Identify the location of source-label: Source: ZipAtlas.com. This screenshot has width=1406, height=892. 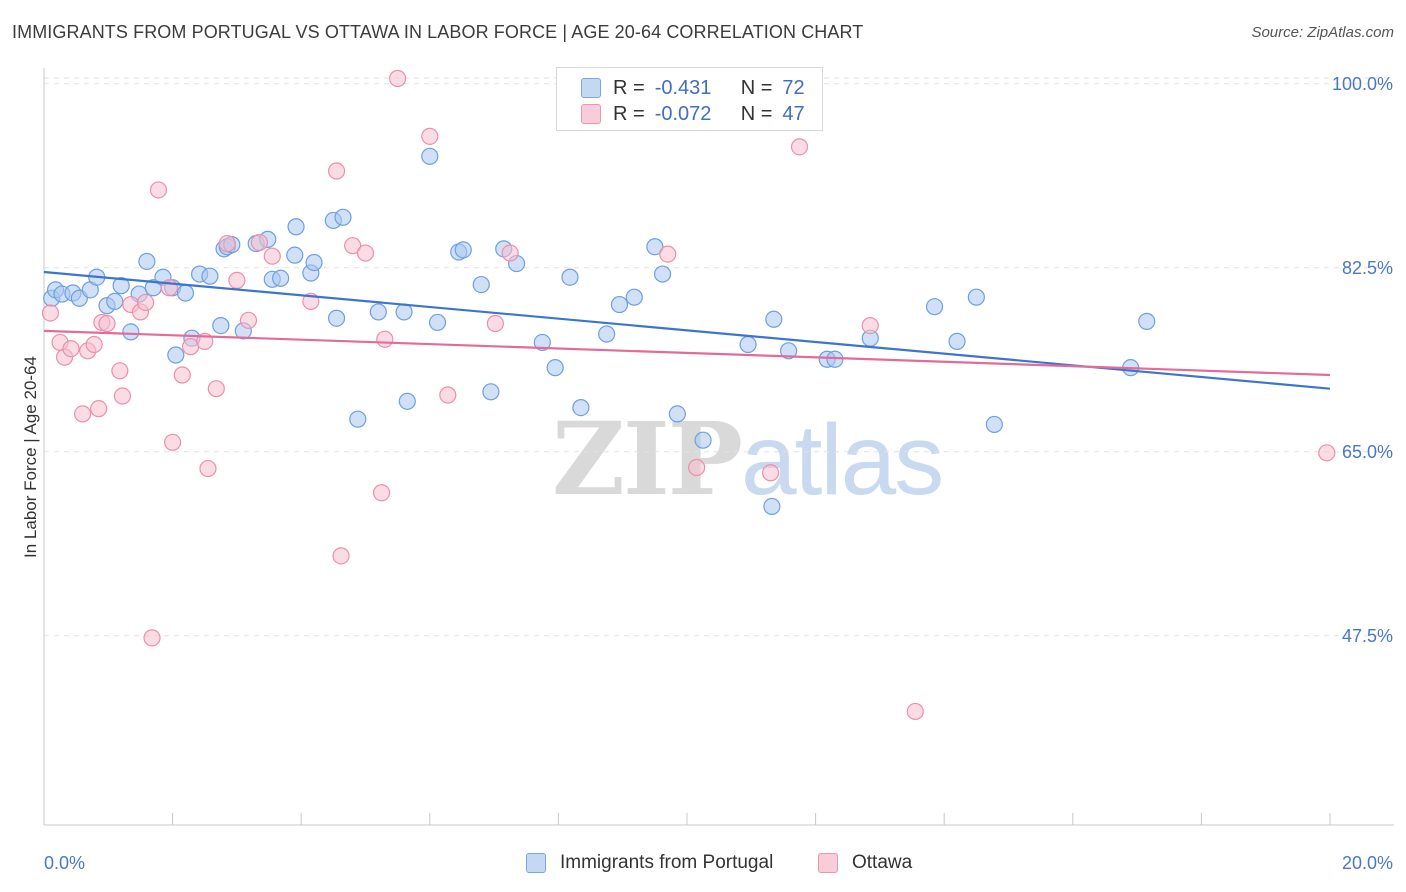
(1322, 32).